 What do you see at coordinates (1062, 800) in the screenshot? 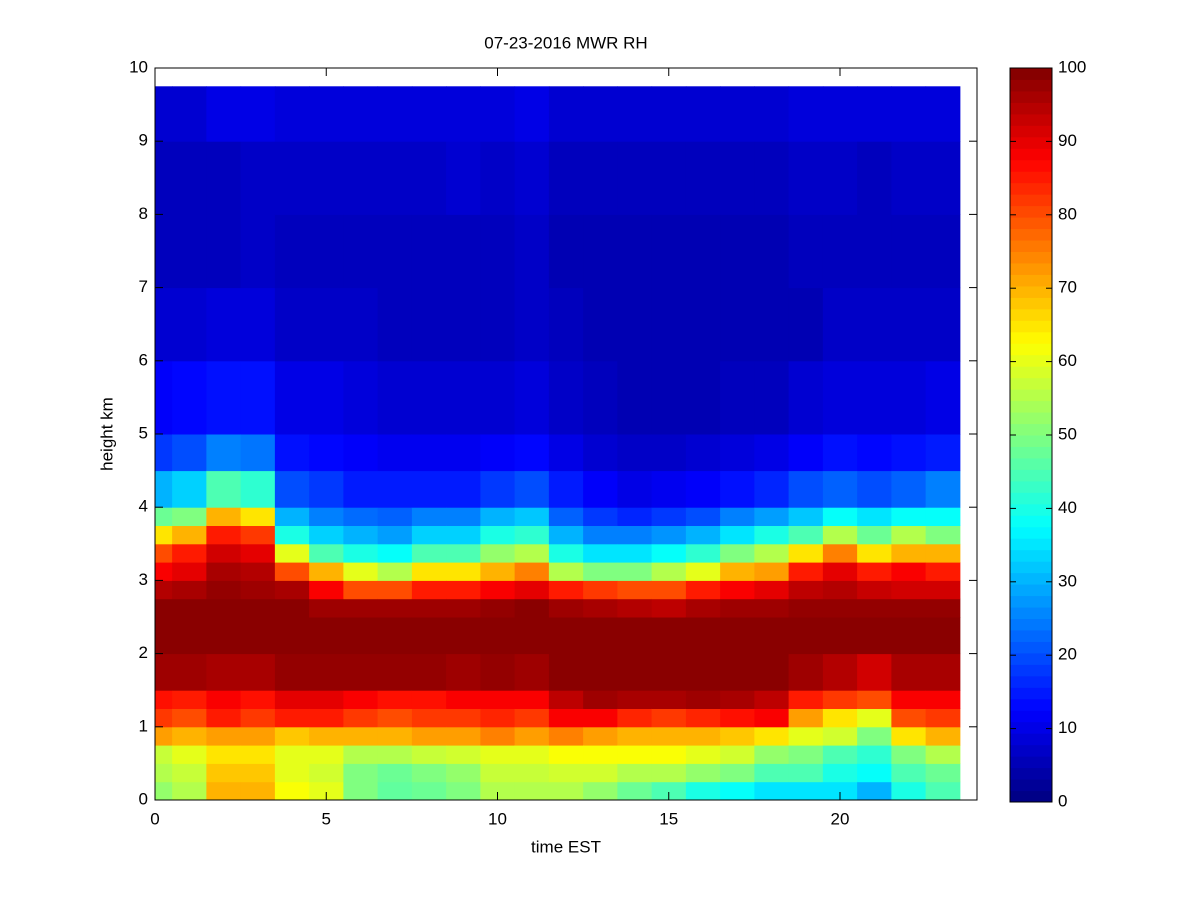
I see `colorbar-tick-label: 0` at bounding box center [1062, 800].